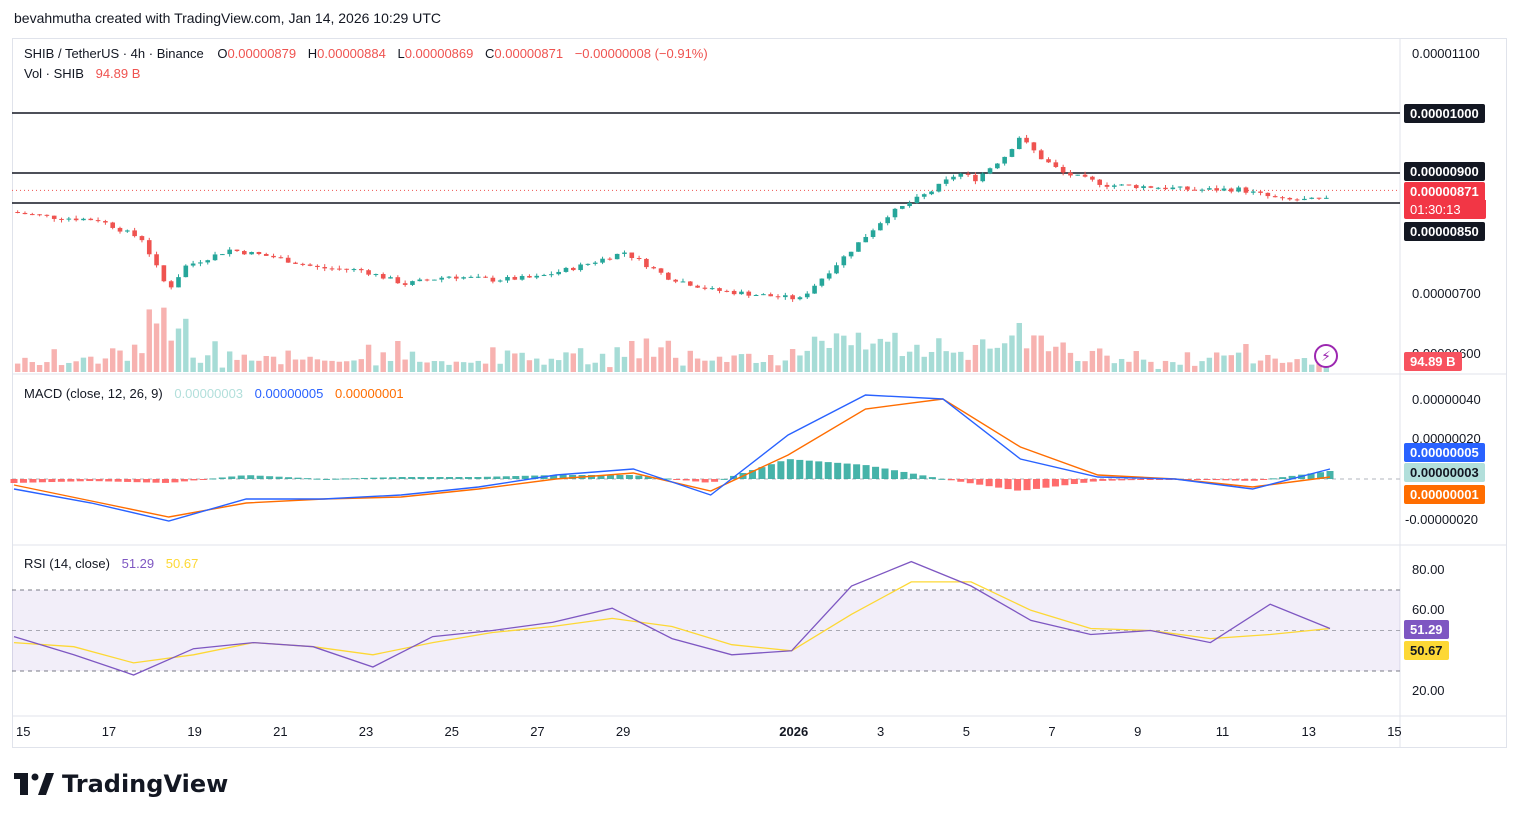 The width and height of the screenshot is (1521, 824). Describe the element at coordinates (54, 73) in the screenshot. I see `volume-label: Vol · SHIB` at that location.